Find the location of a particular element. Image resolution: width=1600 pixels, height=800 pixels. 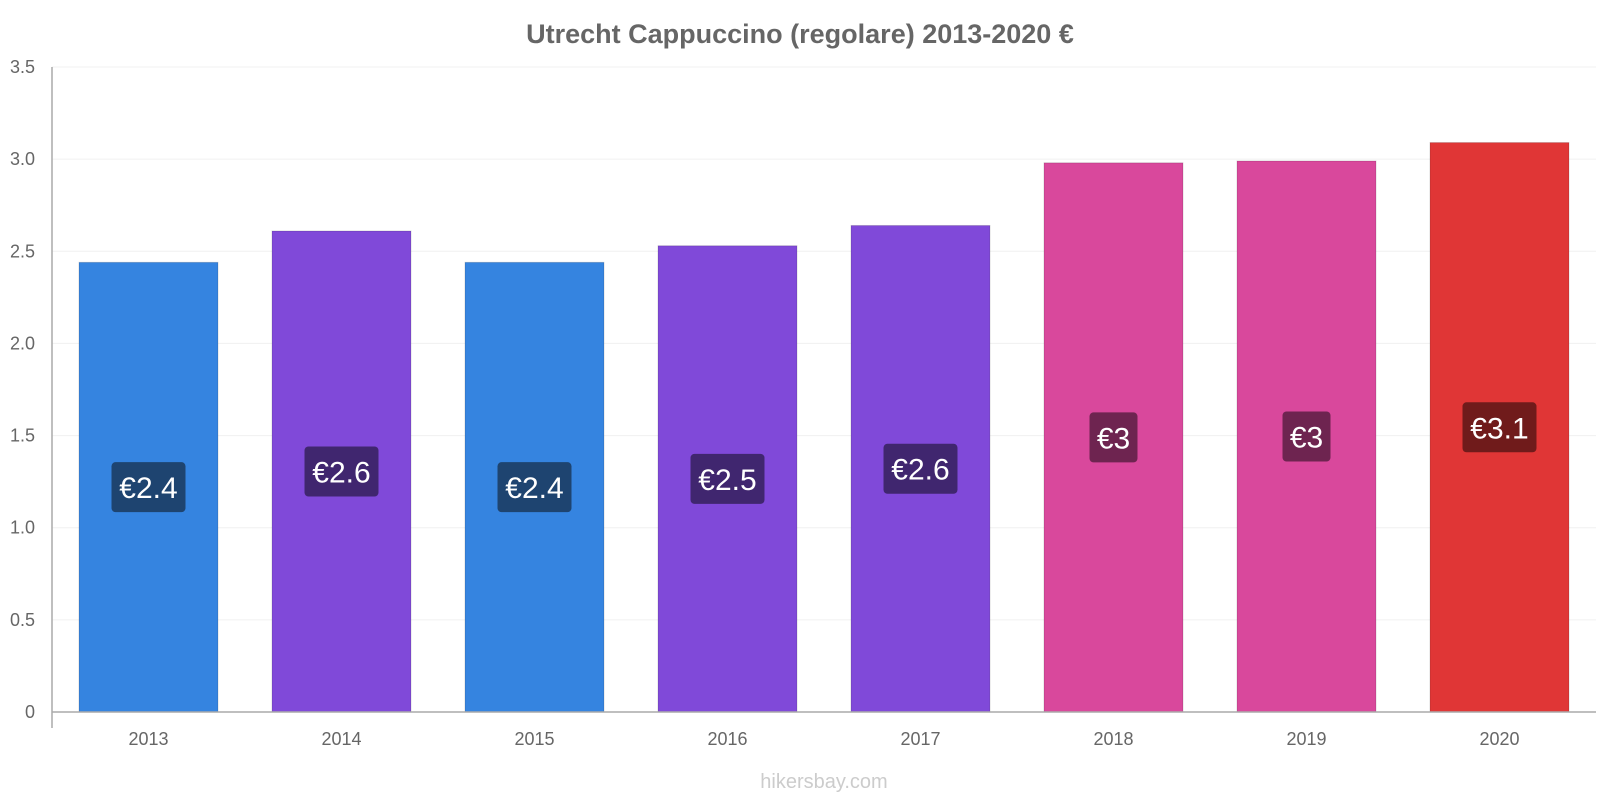

value-label: €3.1 is located at coordinates (1499, 428).